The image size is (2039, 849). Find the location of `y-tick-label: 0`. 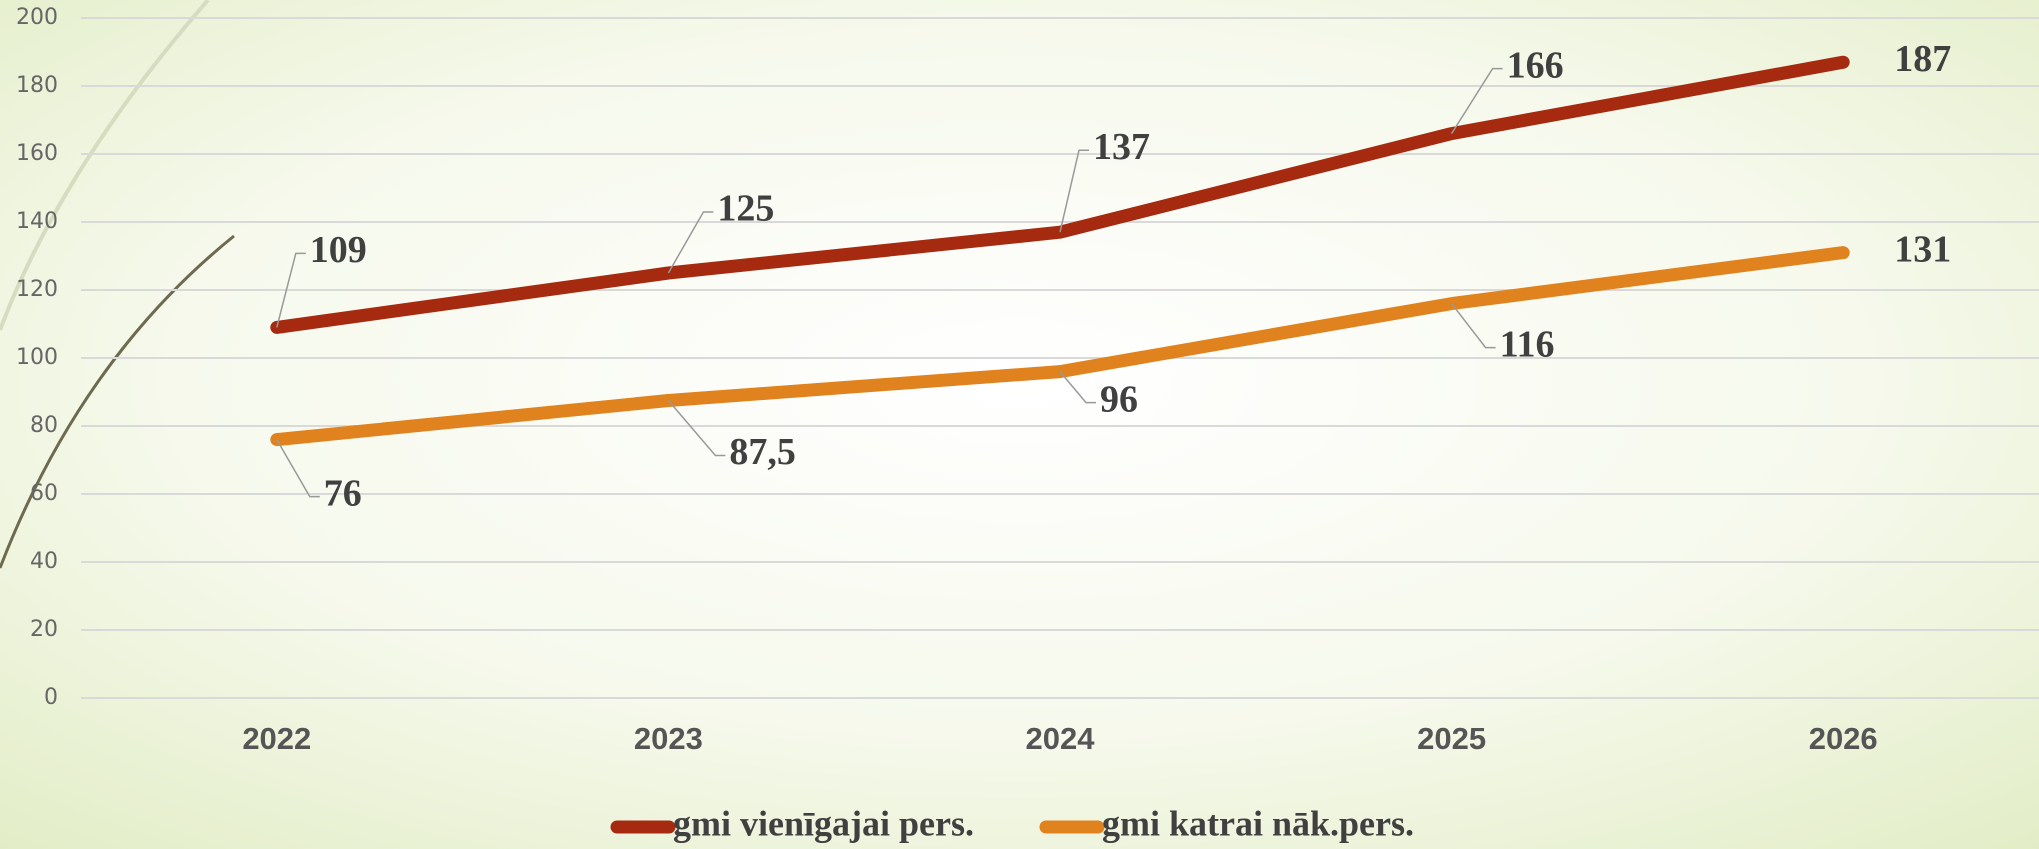

y-tick-label: 0 is located at coordinates (51, 697).